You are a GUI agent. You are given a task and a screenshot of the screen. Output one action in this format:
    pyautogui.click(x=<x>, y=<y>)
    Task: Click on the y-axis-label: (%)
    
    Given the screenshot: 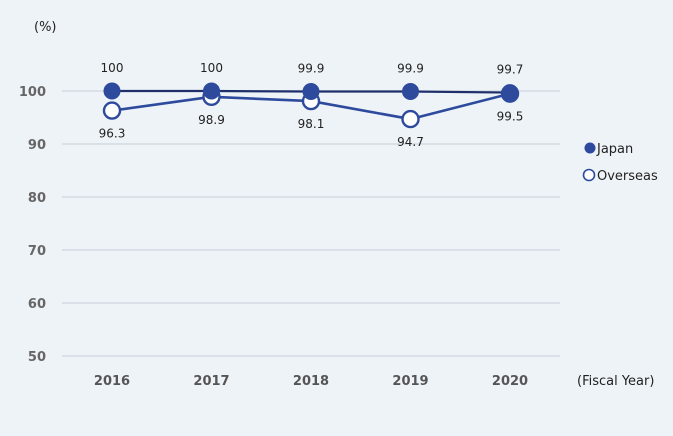 What is the action you would take?
    pyautogui.click(x=45, y=27)
    